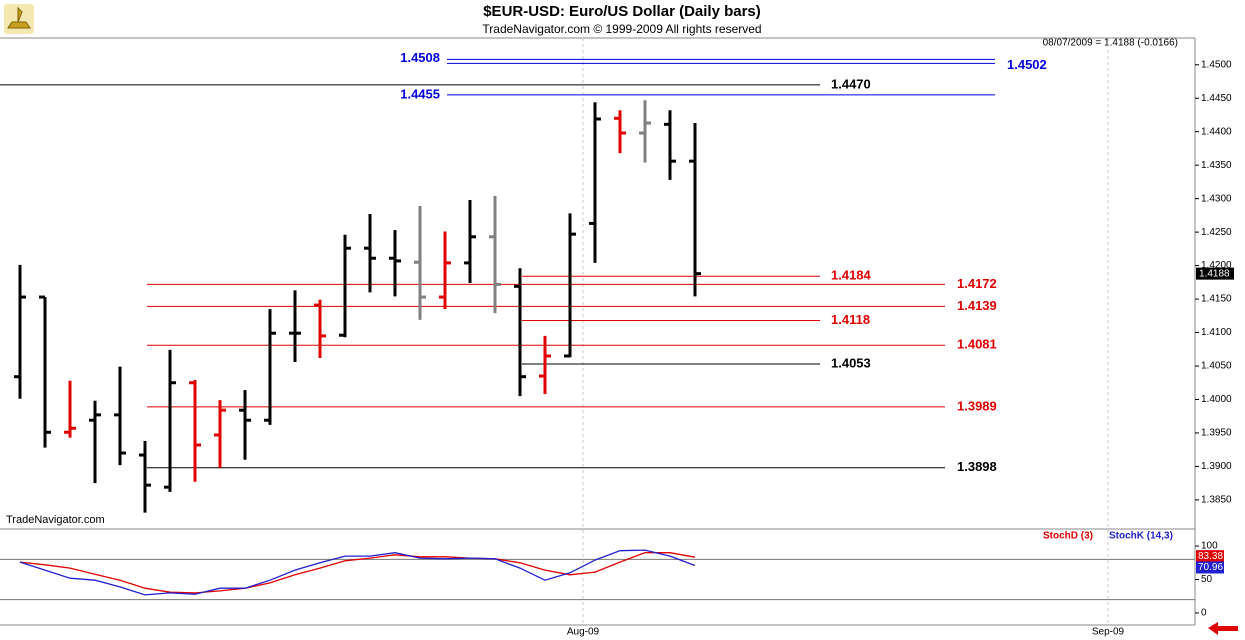 The image size is (1245, 640). What do you see at coordinates (850, 319) in the screenshot?
I see `level-label: 1.4118` at bounding box center [850, 319].